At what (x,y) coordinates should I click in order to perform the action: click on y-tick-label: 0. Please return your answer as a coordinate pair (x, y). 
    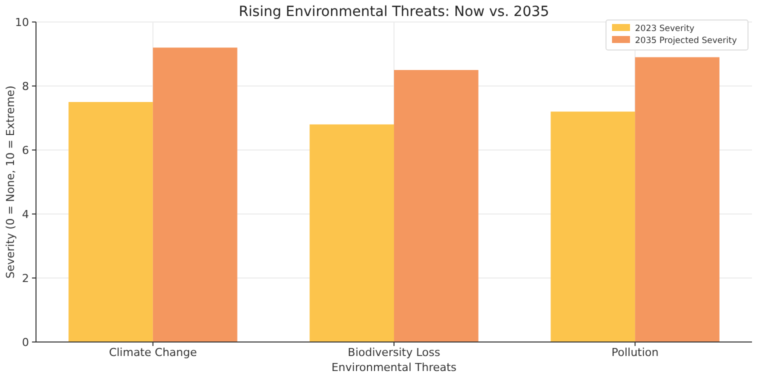
    Looking at the image, I should click on (25, 342).